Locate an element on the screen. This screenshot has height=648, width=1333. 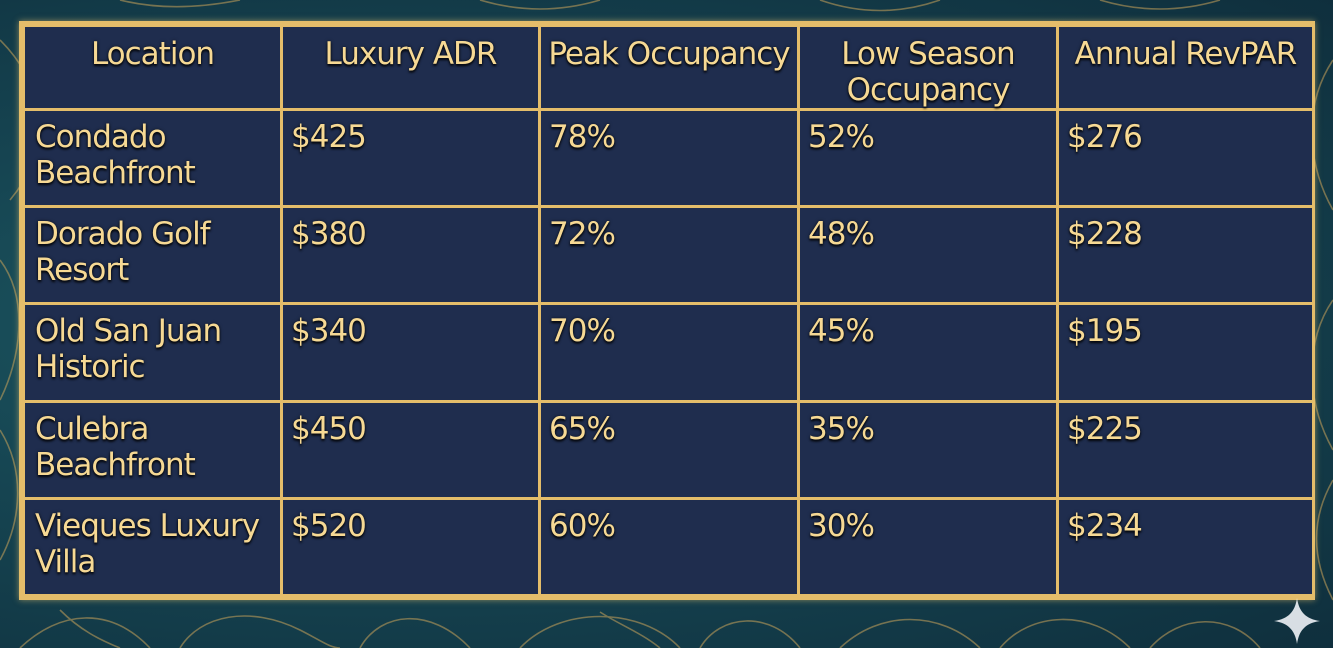
cell-low-season-occupancy: 48% is located at coordinates (928, 255).